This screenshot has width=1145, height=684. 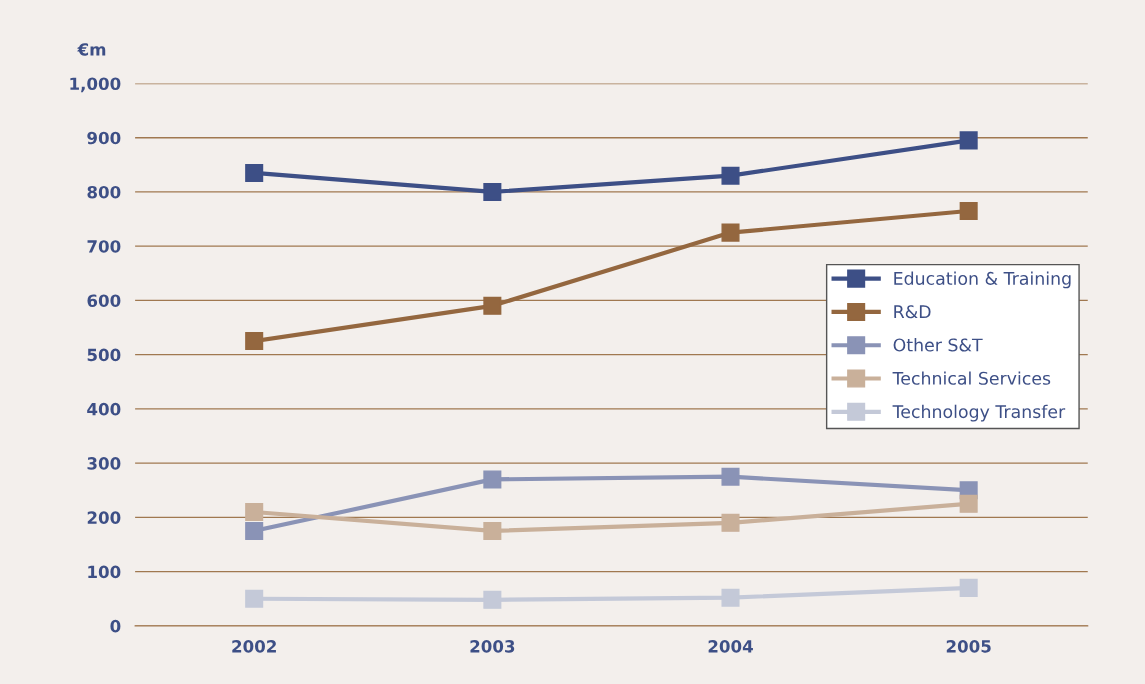 What do you see at coordinates (104, 463) in the screenshot?
I see `y-tick-label: 300` at bounding box center [104, 463].